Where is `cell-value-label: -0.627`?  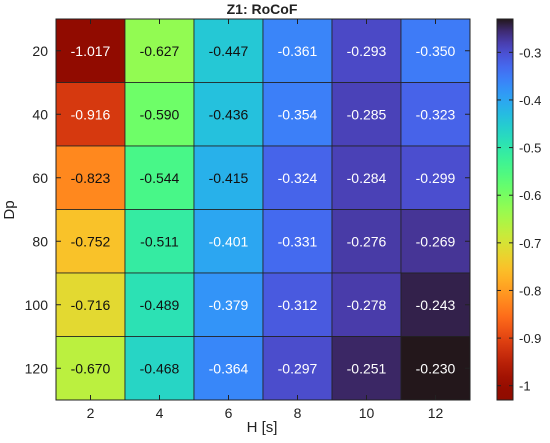 cell-value-label: -0.627 is located at coordinates (160, 51).